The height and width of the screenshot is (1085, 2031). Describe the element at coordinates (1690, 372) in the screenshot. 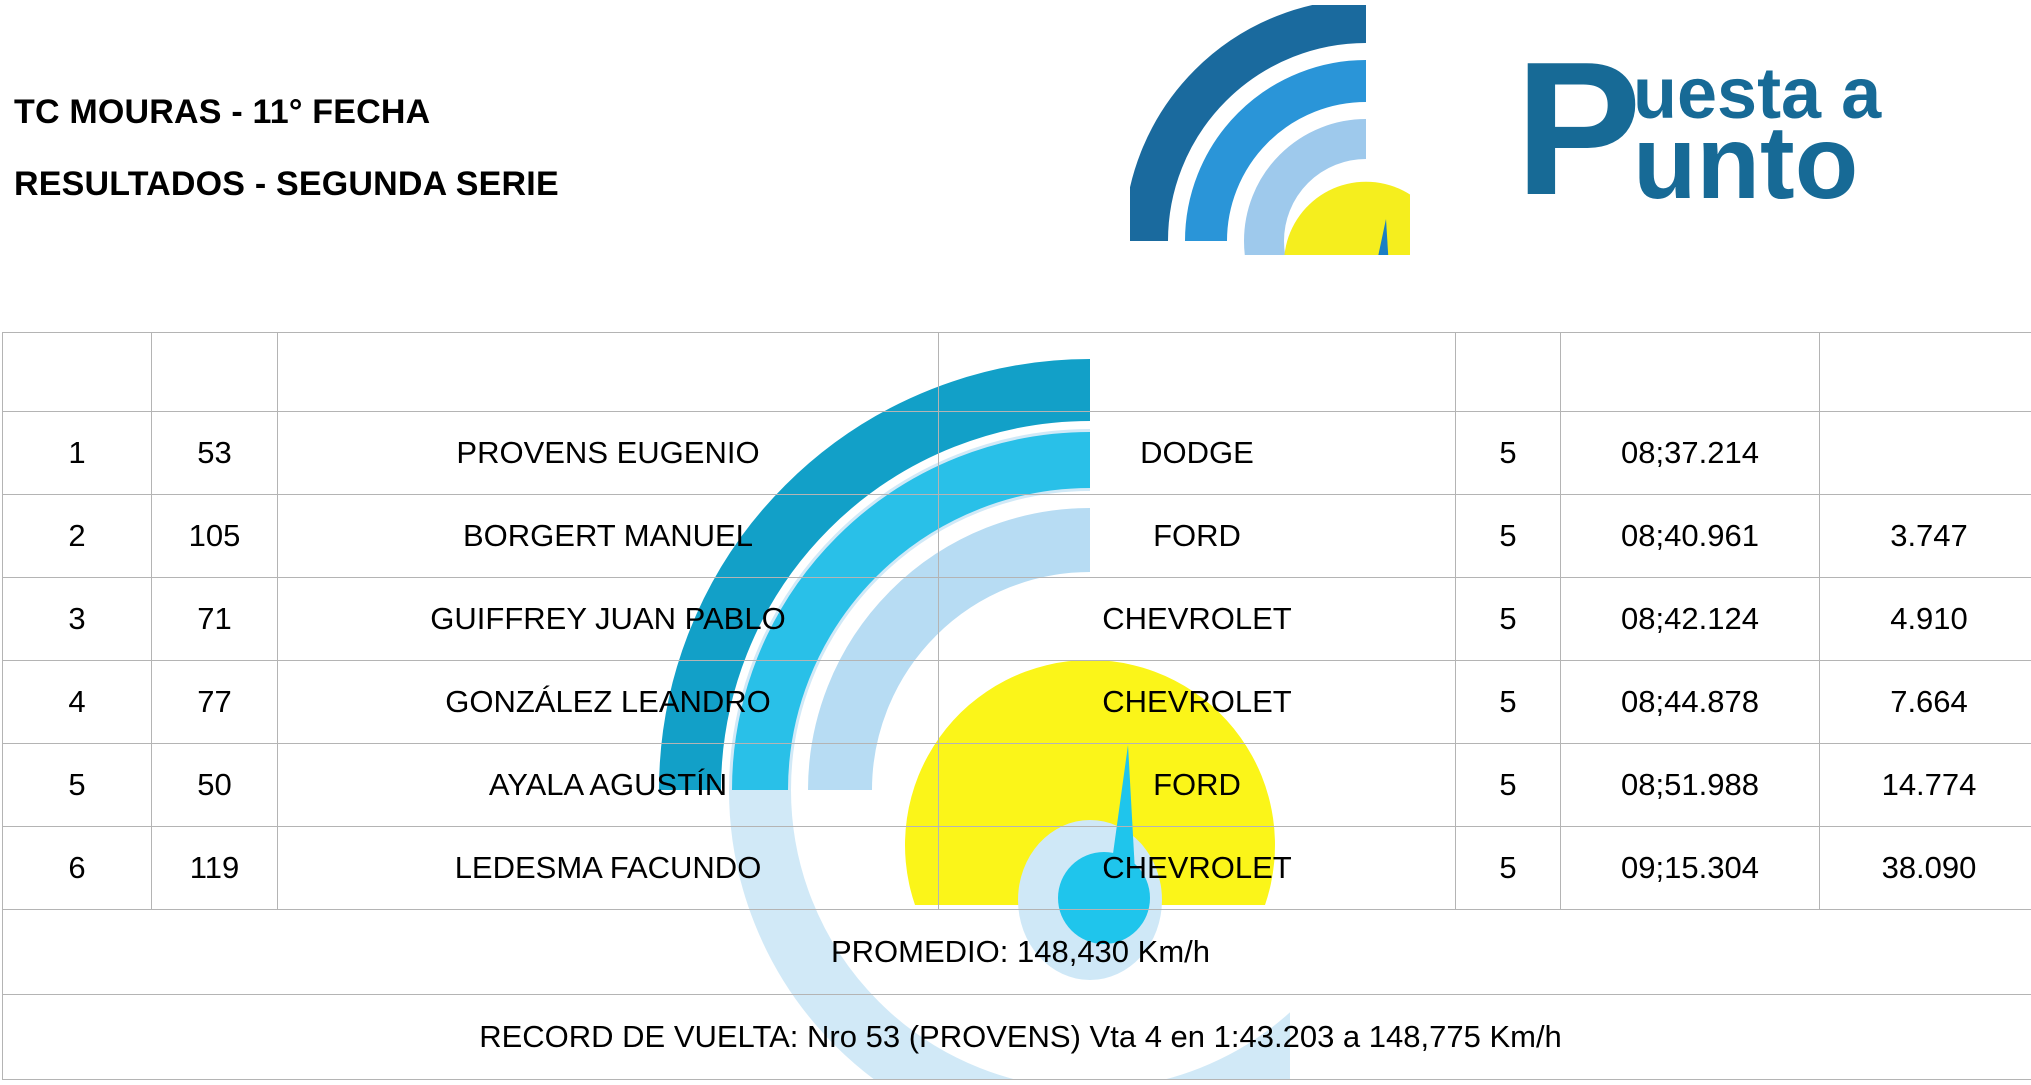

I see `column-header-tiempo: Tiempo` at that location.